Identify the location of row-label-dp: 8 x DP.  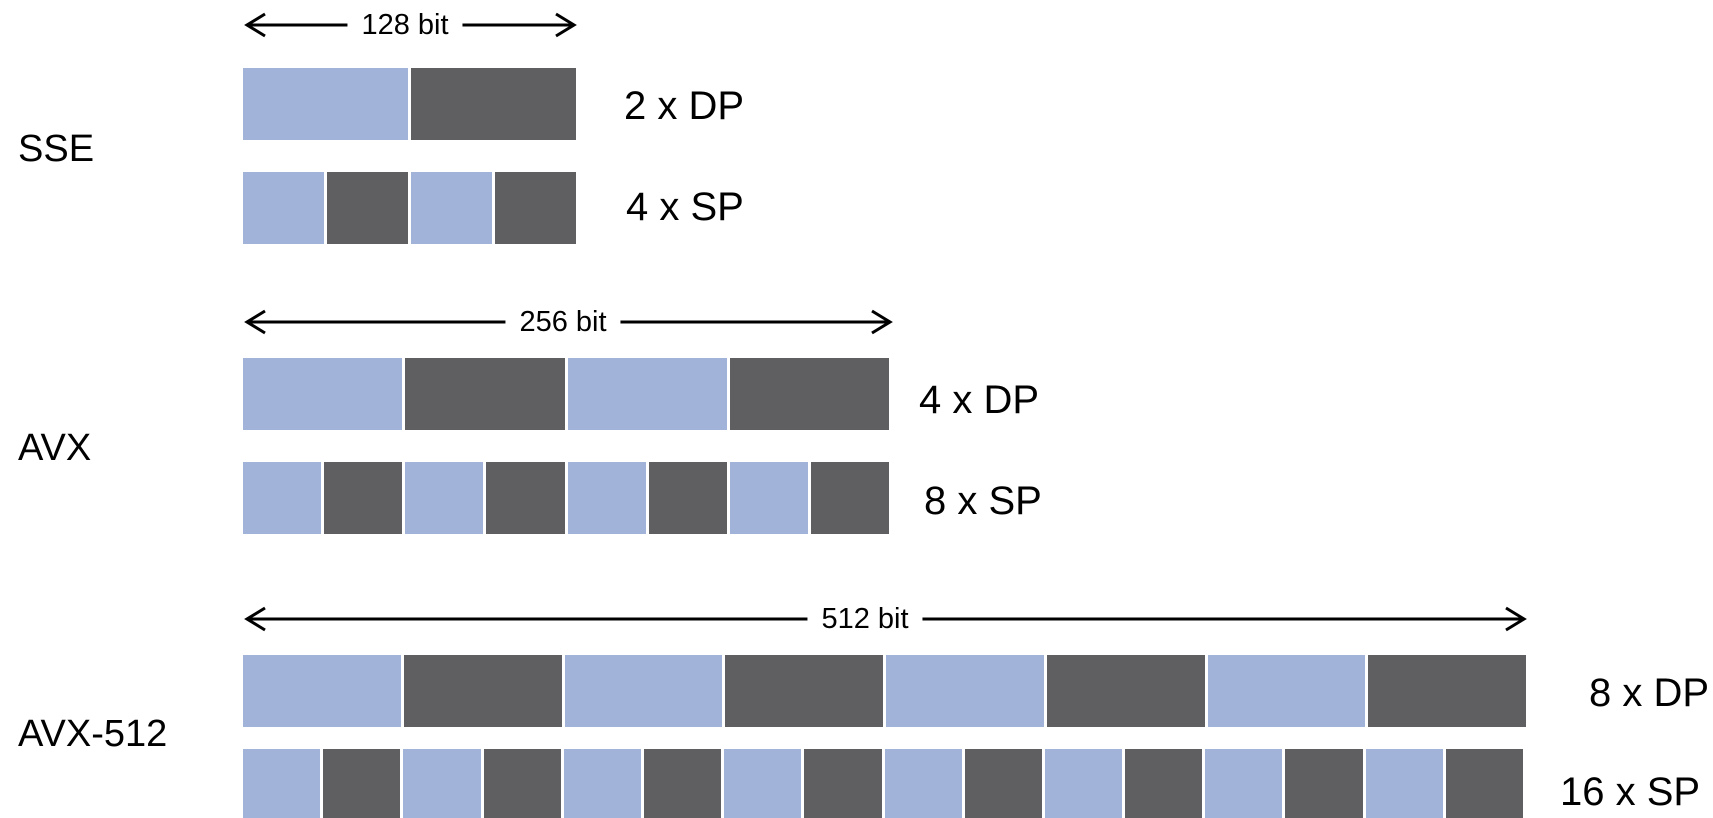
(1649, 693).